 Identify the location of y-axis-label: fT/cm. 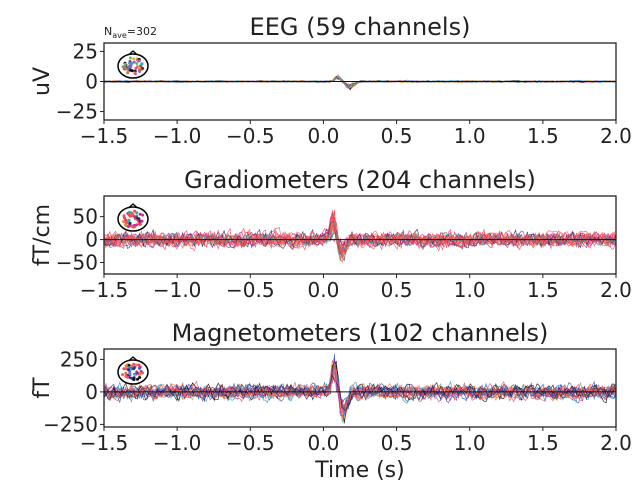
(42, 235).